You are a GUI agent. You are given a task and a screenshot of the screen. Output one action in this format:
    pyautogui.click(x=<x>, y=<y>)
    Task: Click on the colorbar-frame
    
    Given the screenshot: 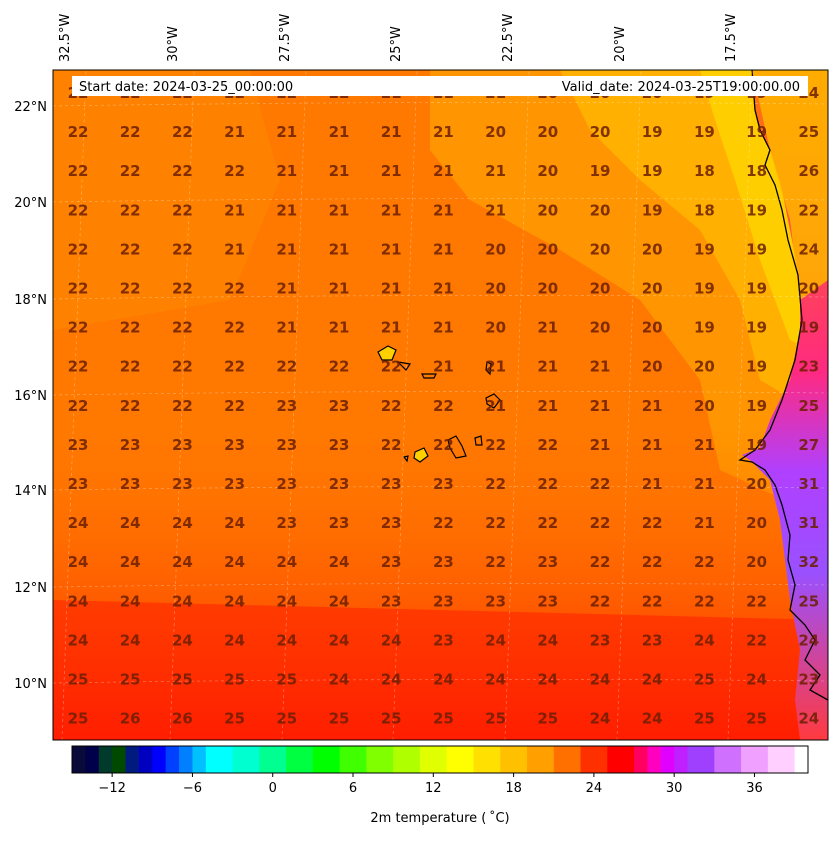 What is the action you would take?
    pyautogui.click(x=440, y=759)
    